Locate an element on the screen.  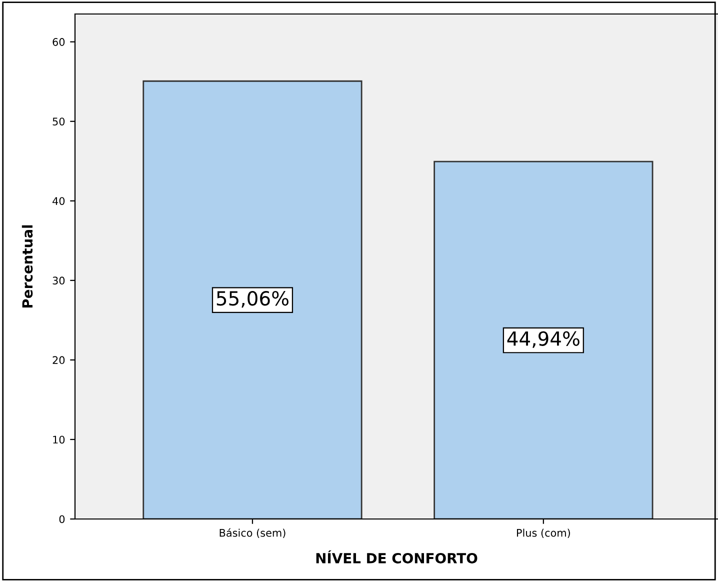
data-label: 44,94% is located at coordinates (543, 339).